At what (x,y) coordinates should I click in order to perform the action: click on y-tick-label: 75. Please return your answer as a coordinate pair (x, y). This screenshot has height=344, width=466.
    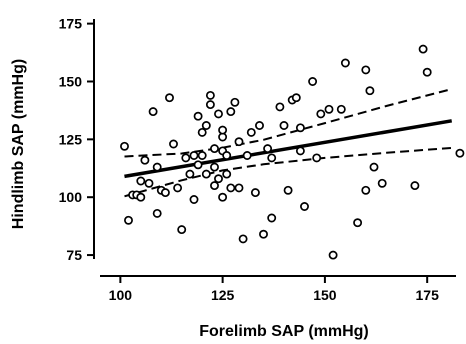
    Looking at the image, I should click on (74, 255).